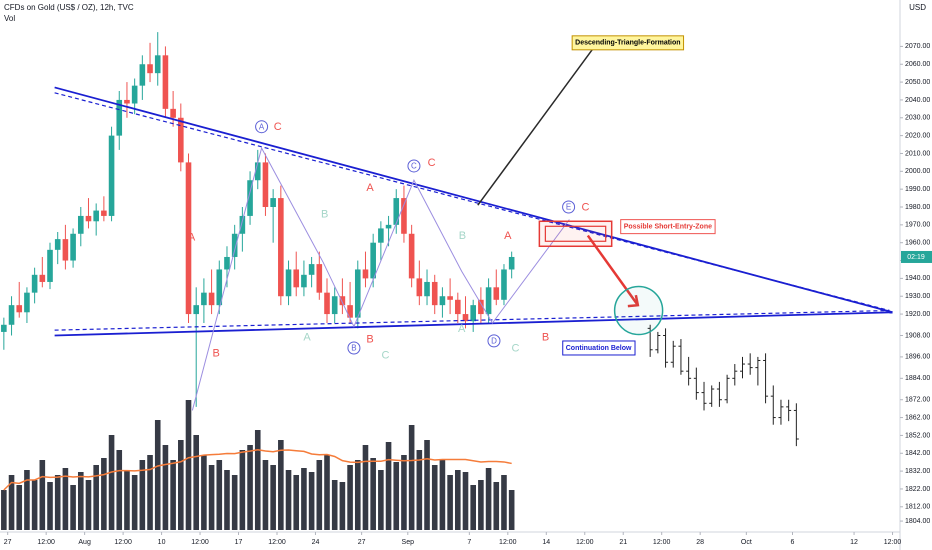  What do you see at coordinates (917, 46) in the screenshot?
I see `y-tick-label: 2070.00` at bounding box center [917, 46].